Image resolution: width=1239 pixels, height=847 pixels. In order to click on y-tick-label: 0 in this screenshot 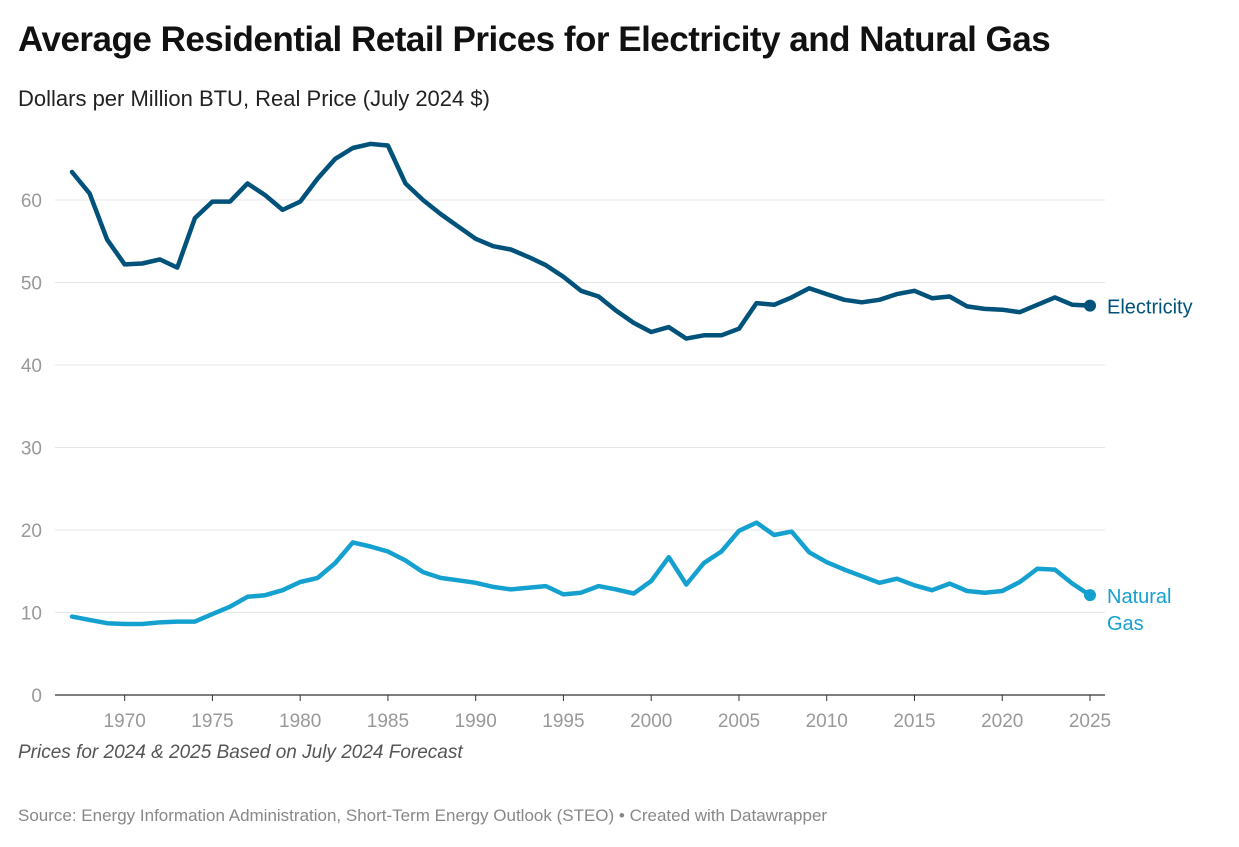, I will do `click(36, 696)`.